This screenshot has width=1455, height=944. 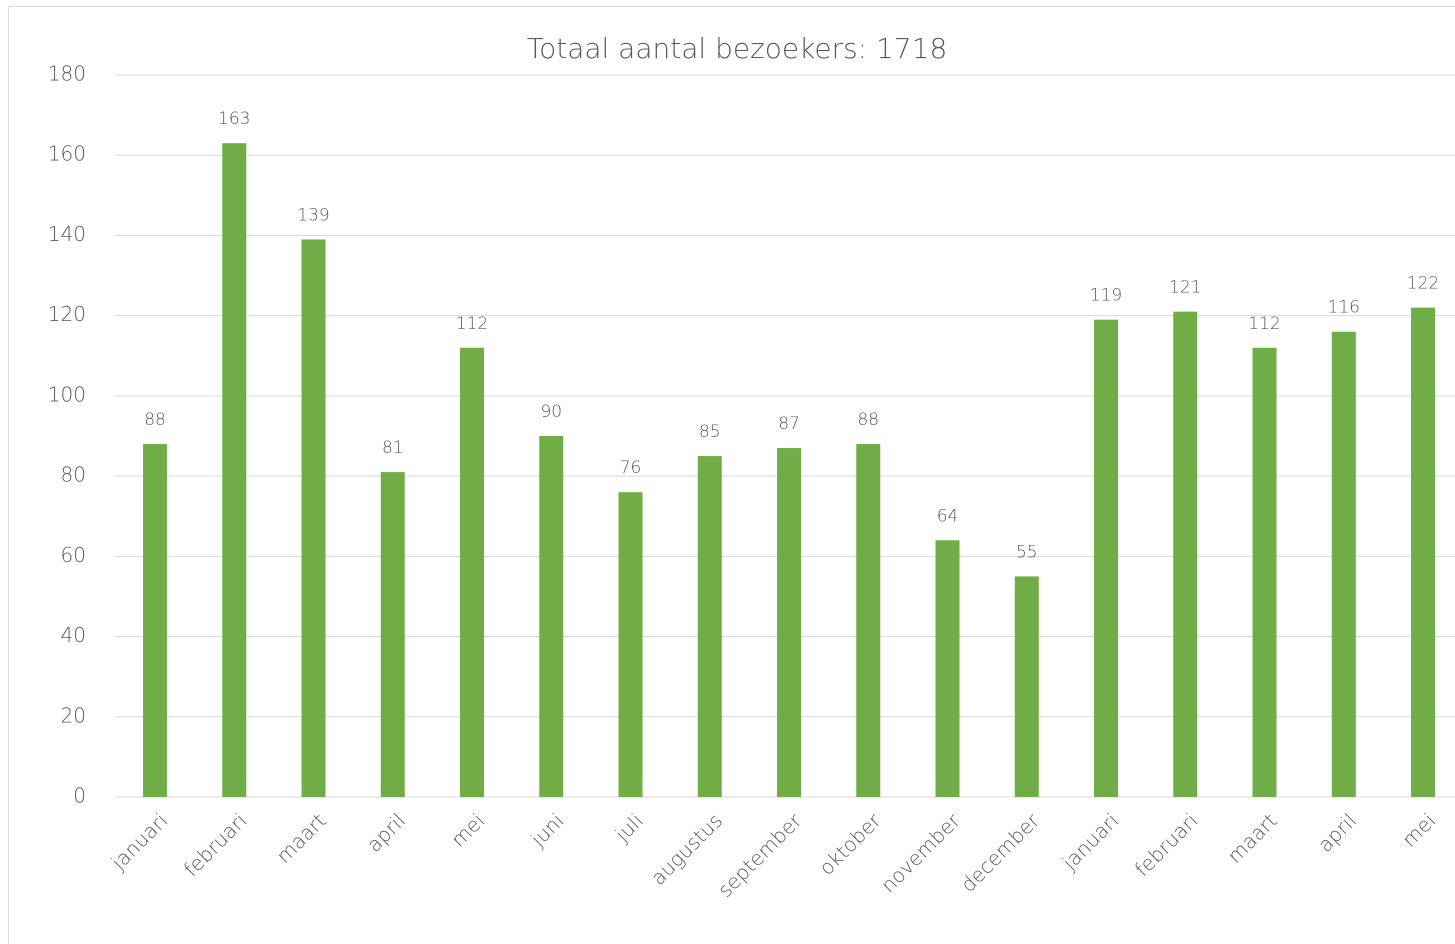 What do you see at coordinates (631, 468) in the screenshot?
I see `data-label: 76` at bounding box center [631, 468].